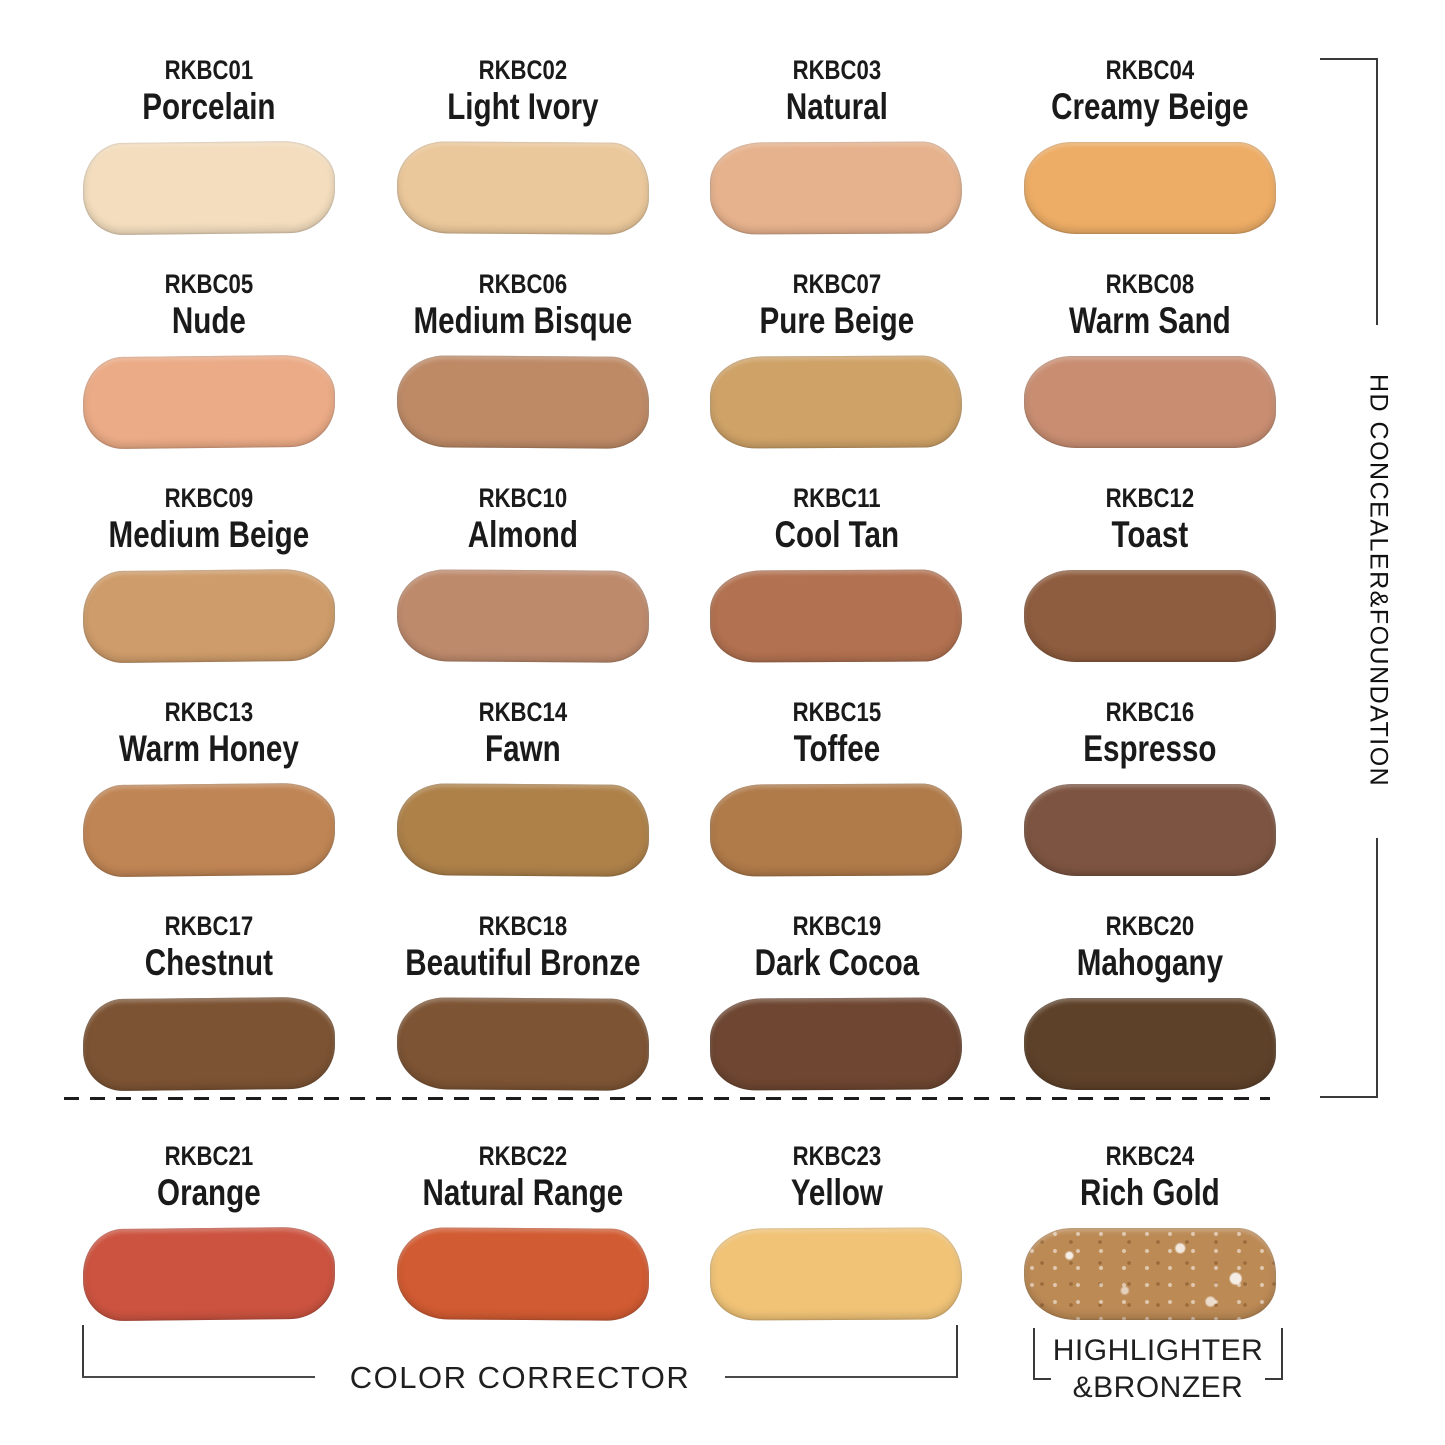 This screenshot has height=1445, width=1445. What do you see at coordinates (209, 577) in the screenshot?
I see `shade-cell-rkbc09: RKBC09 Medium Beige` at bounding box center [209, 577].